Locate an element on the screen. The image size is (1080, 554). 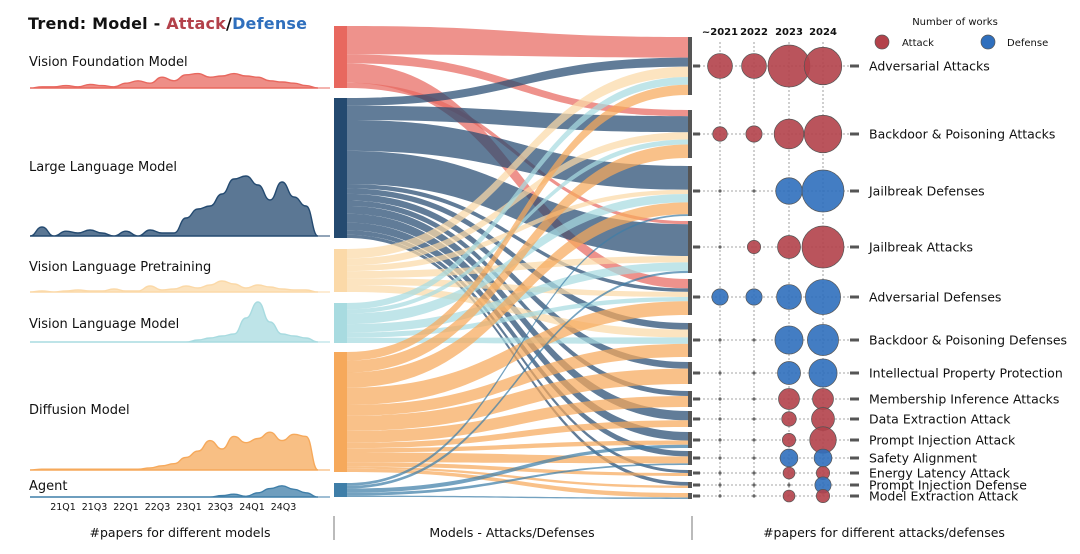
chart-title: Trend: Model - Attack/Defense is located at coordinates (167, 23).